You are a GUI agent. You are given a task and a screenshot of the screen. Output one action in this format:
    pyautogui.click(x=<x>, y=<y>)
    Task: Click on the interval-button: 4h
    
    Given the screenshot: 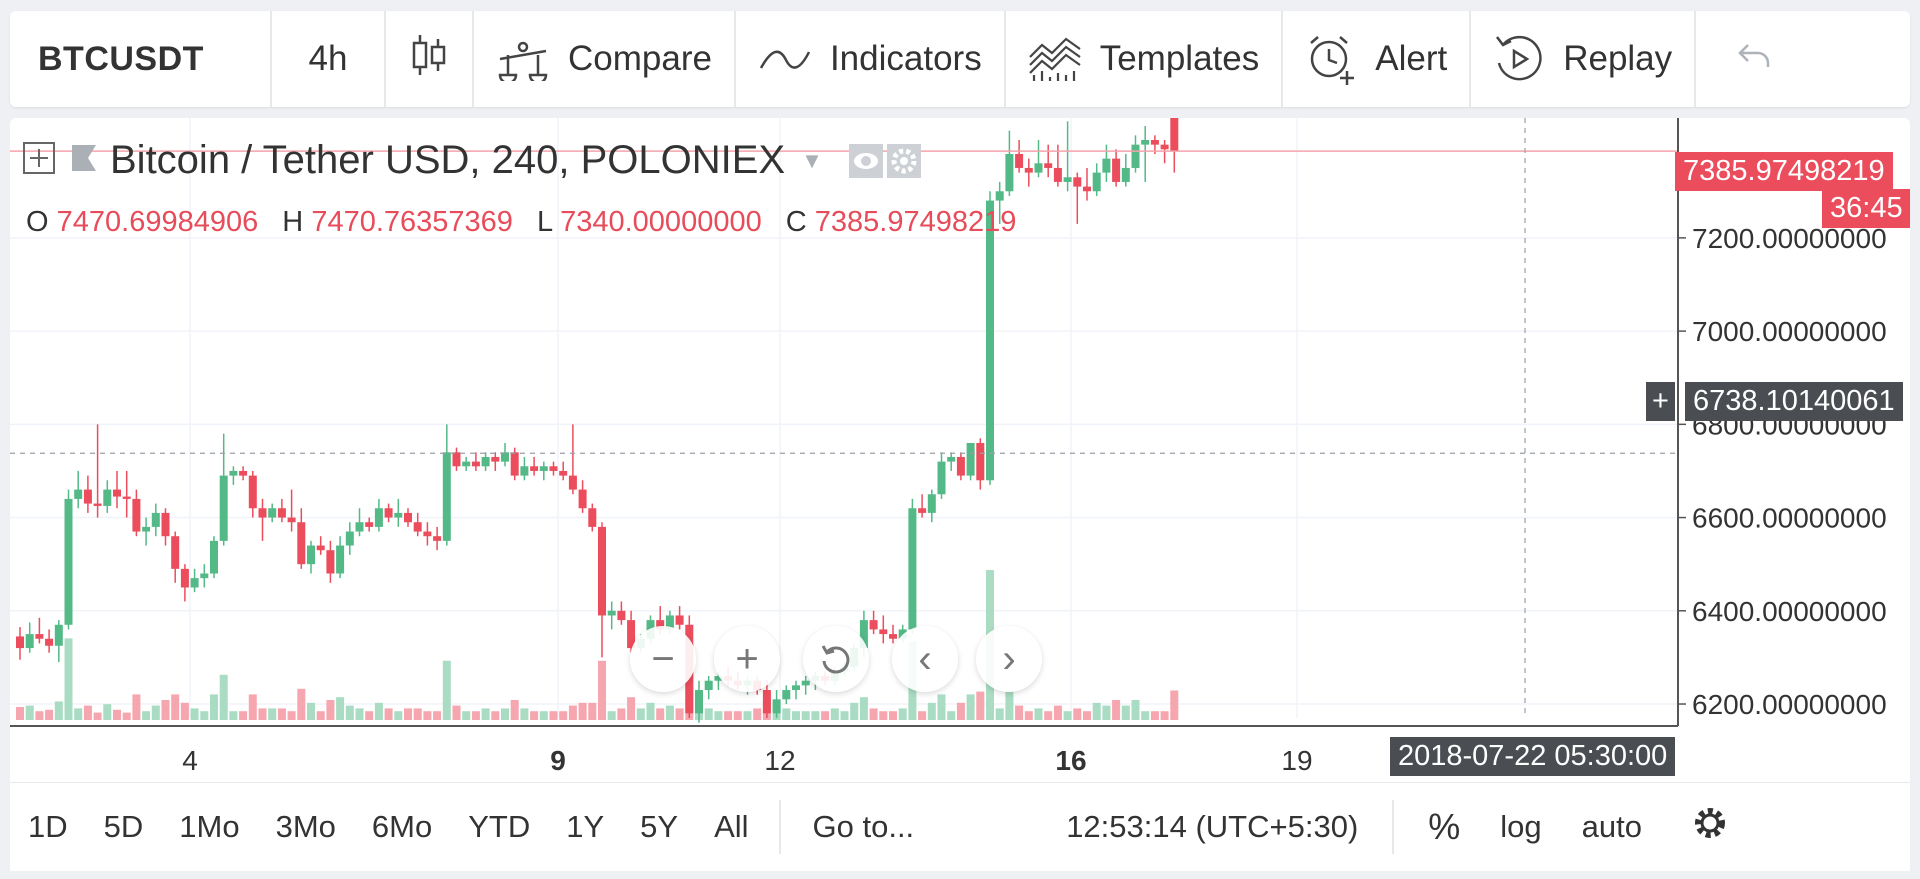 What is the action you would take?
    pyautogui.click(x=329, y=59)
    